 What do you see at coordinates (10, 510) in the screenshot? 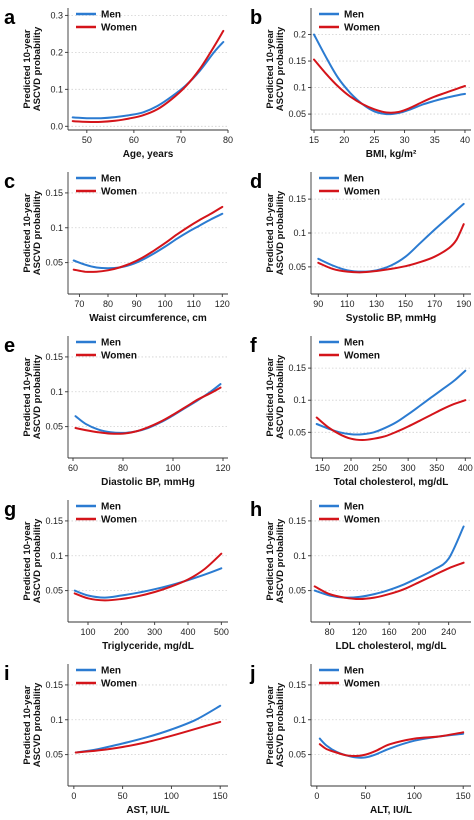
I see `panel-label: g` at bounding box center [10, 510].